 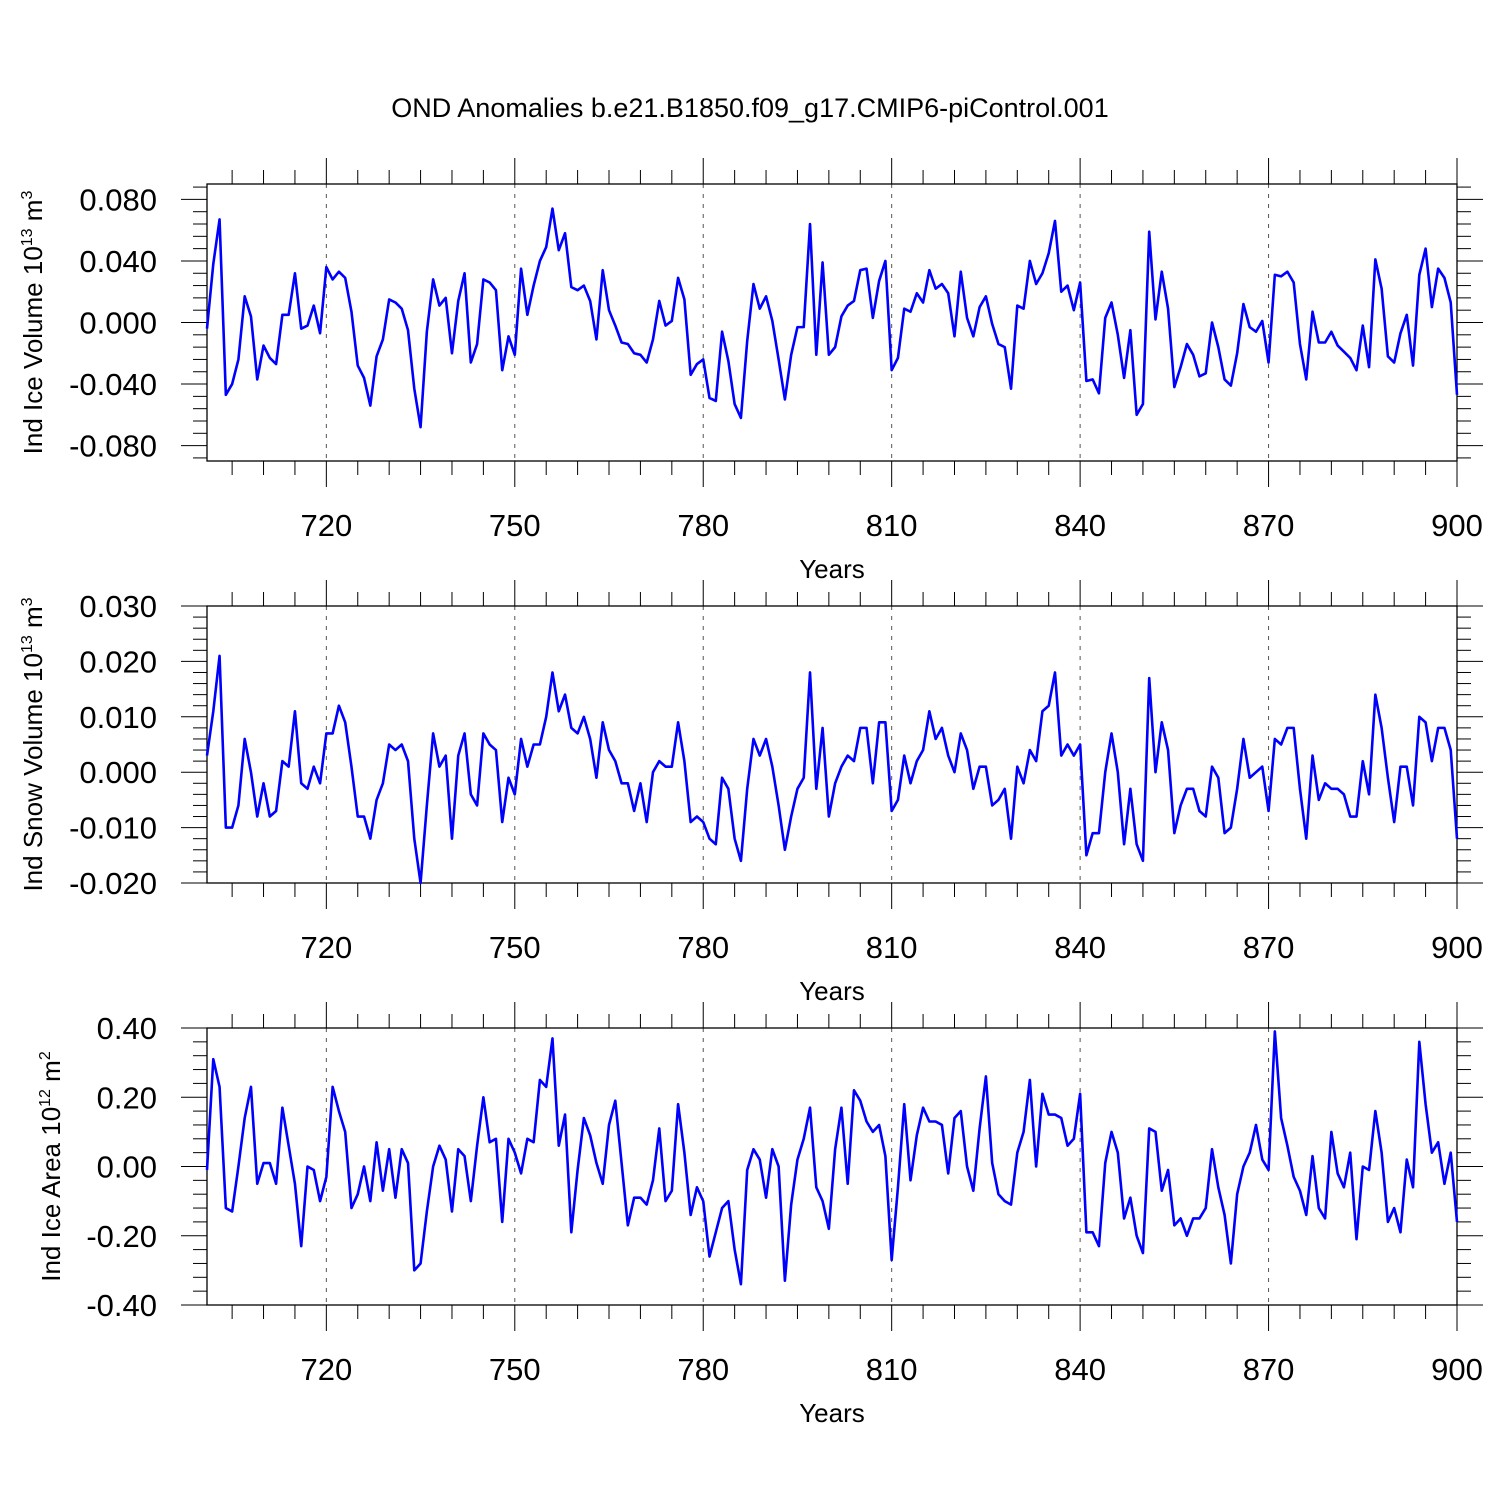 I want to click on y-tick-label: 0.080, so click(x=118, y=199).